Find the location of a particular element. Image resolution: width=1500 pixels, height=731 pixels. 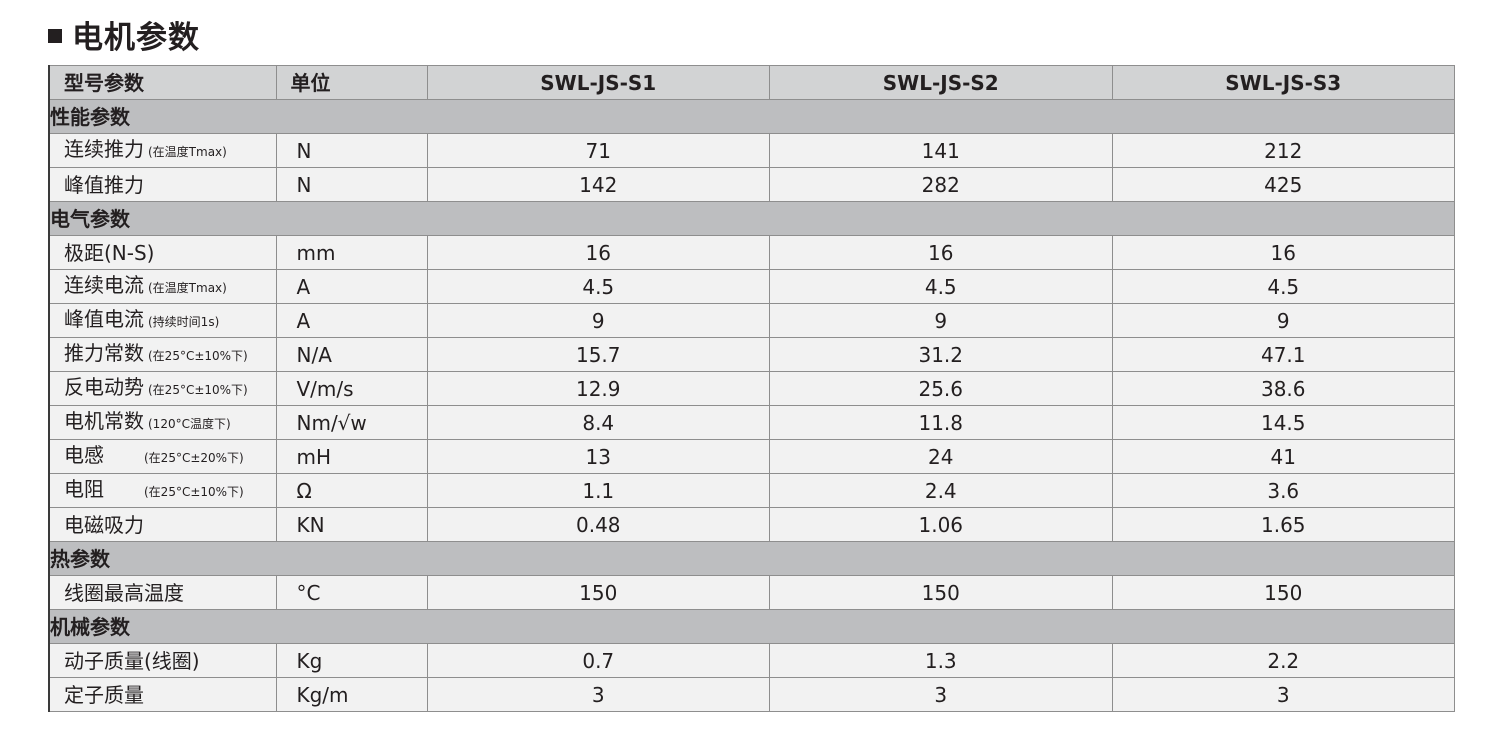

param-value-s1: 15.7 is located at coordinates (598, 354).